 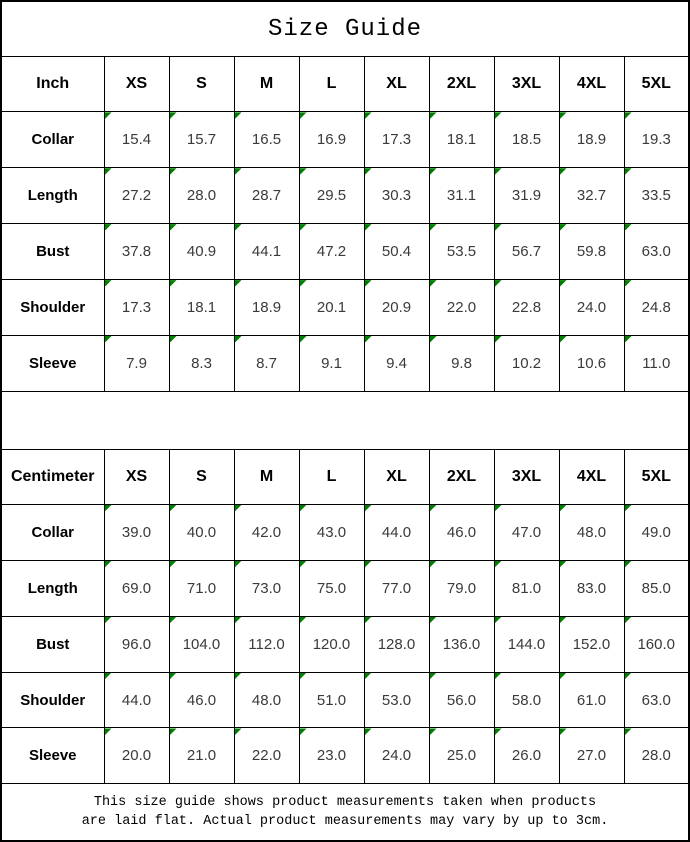 I want to click on size-value-cell: 44.0, so click(x=136, y=700).